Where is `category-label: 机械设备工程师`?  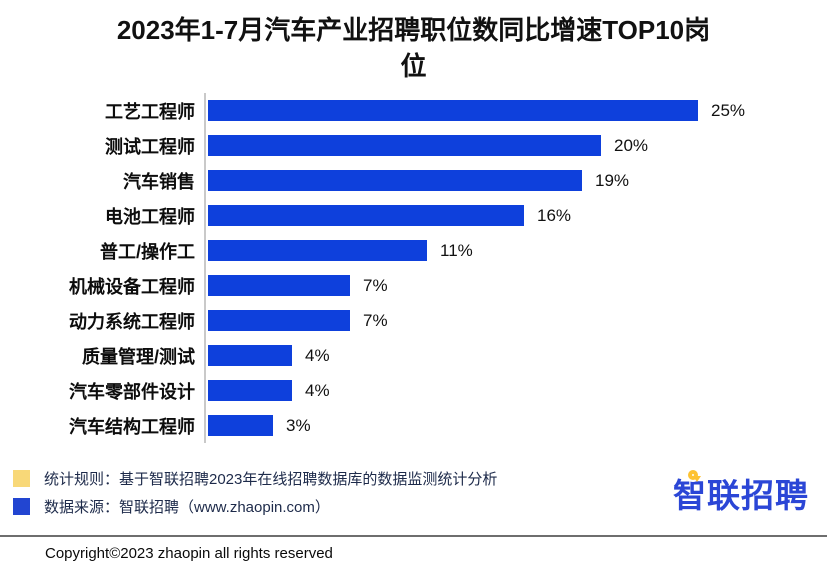
category-label: 机械设备工程师 is located at coordinates (132, 286).